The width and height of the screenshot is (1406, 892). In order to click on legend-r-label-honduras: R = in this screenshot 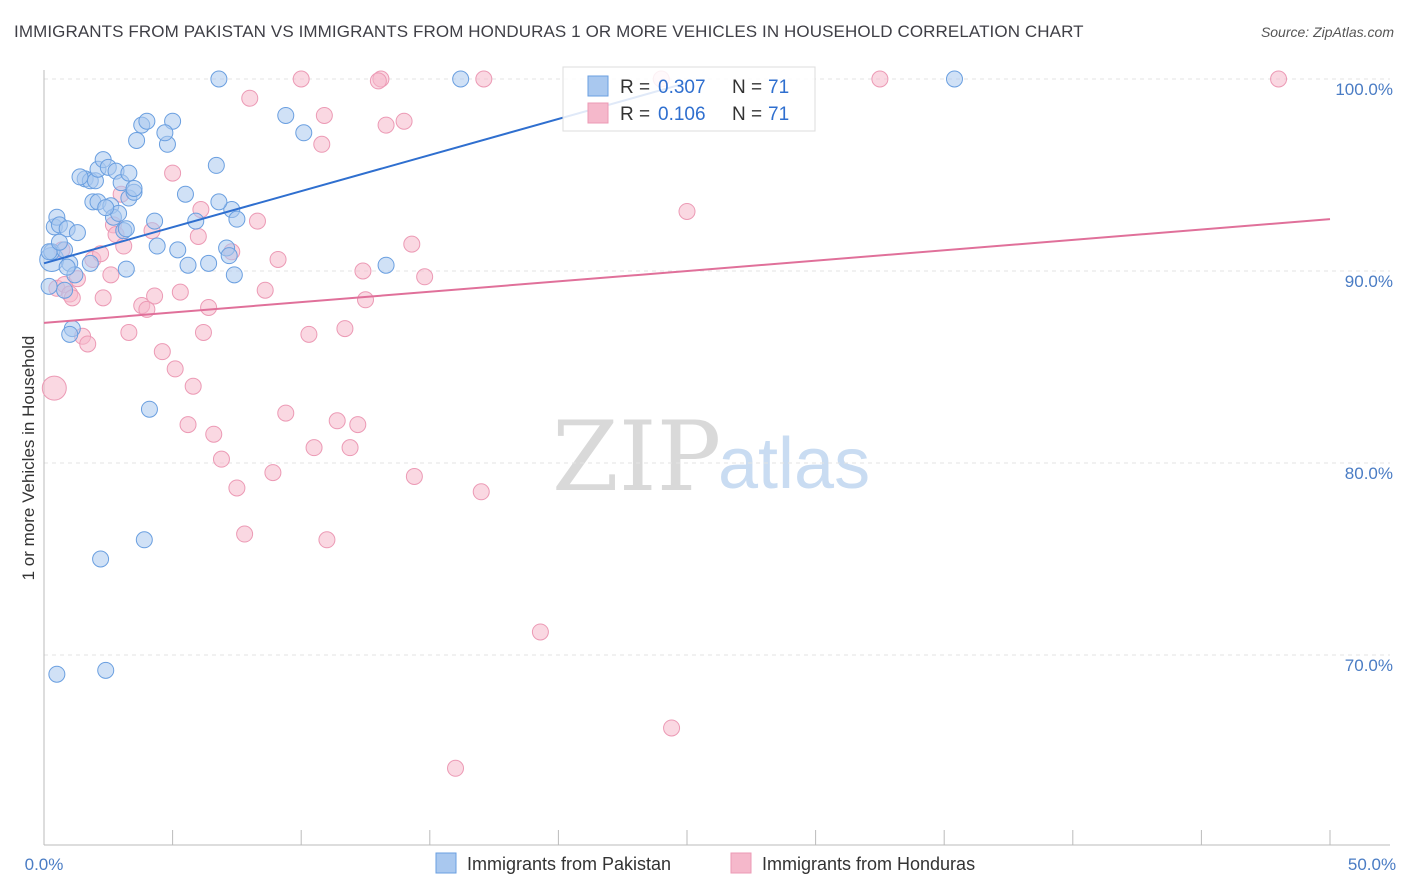, I will do `click(635, 114)`.